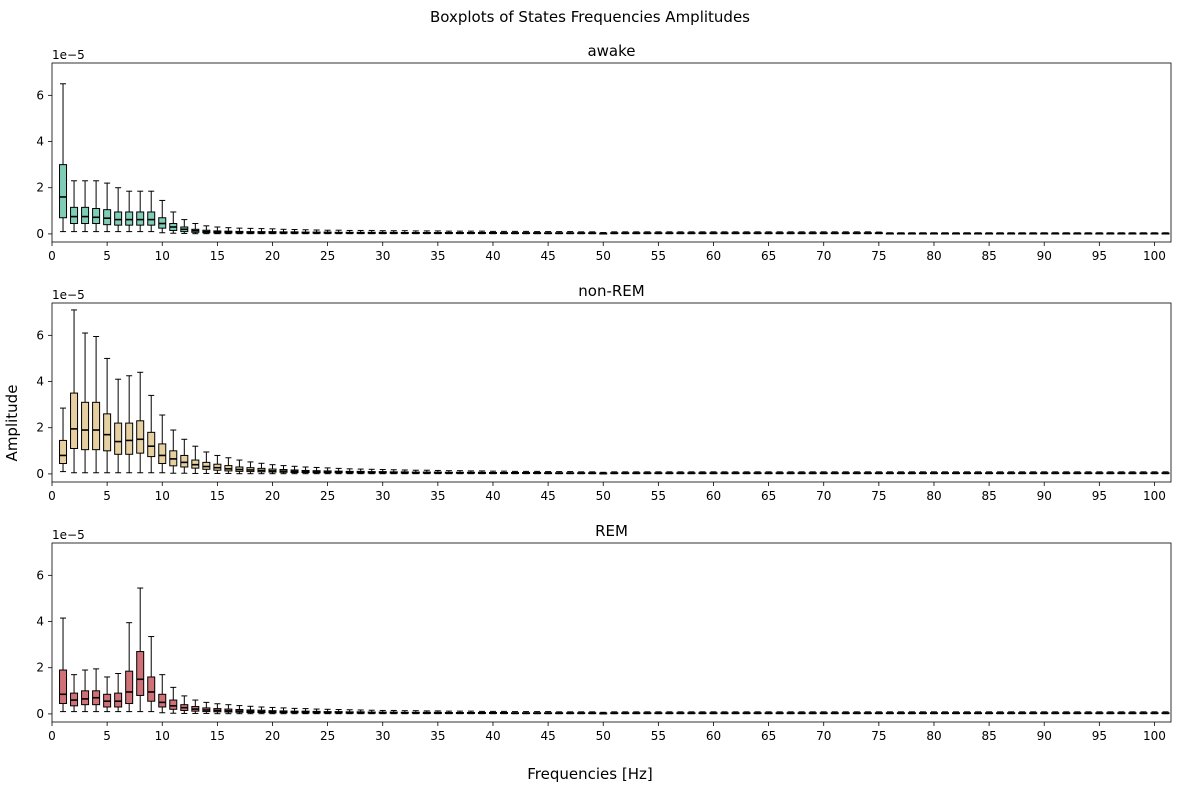  I want to click on y-tick-label: 2, so click(40, 428).